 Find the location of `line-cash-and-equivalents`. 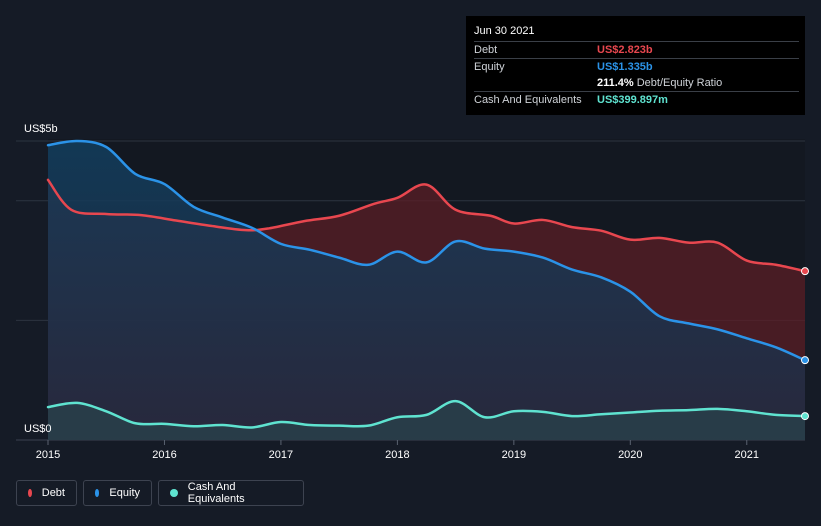

line-cash-and-equivalents is located at coordinates (426, 414).